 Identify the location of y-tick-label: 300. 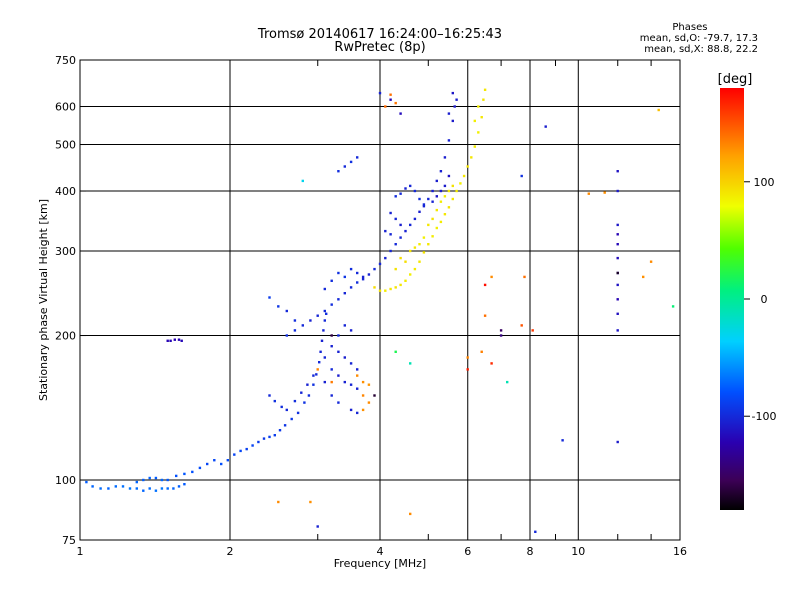
(65, 251).